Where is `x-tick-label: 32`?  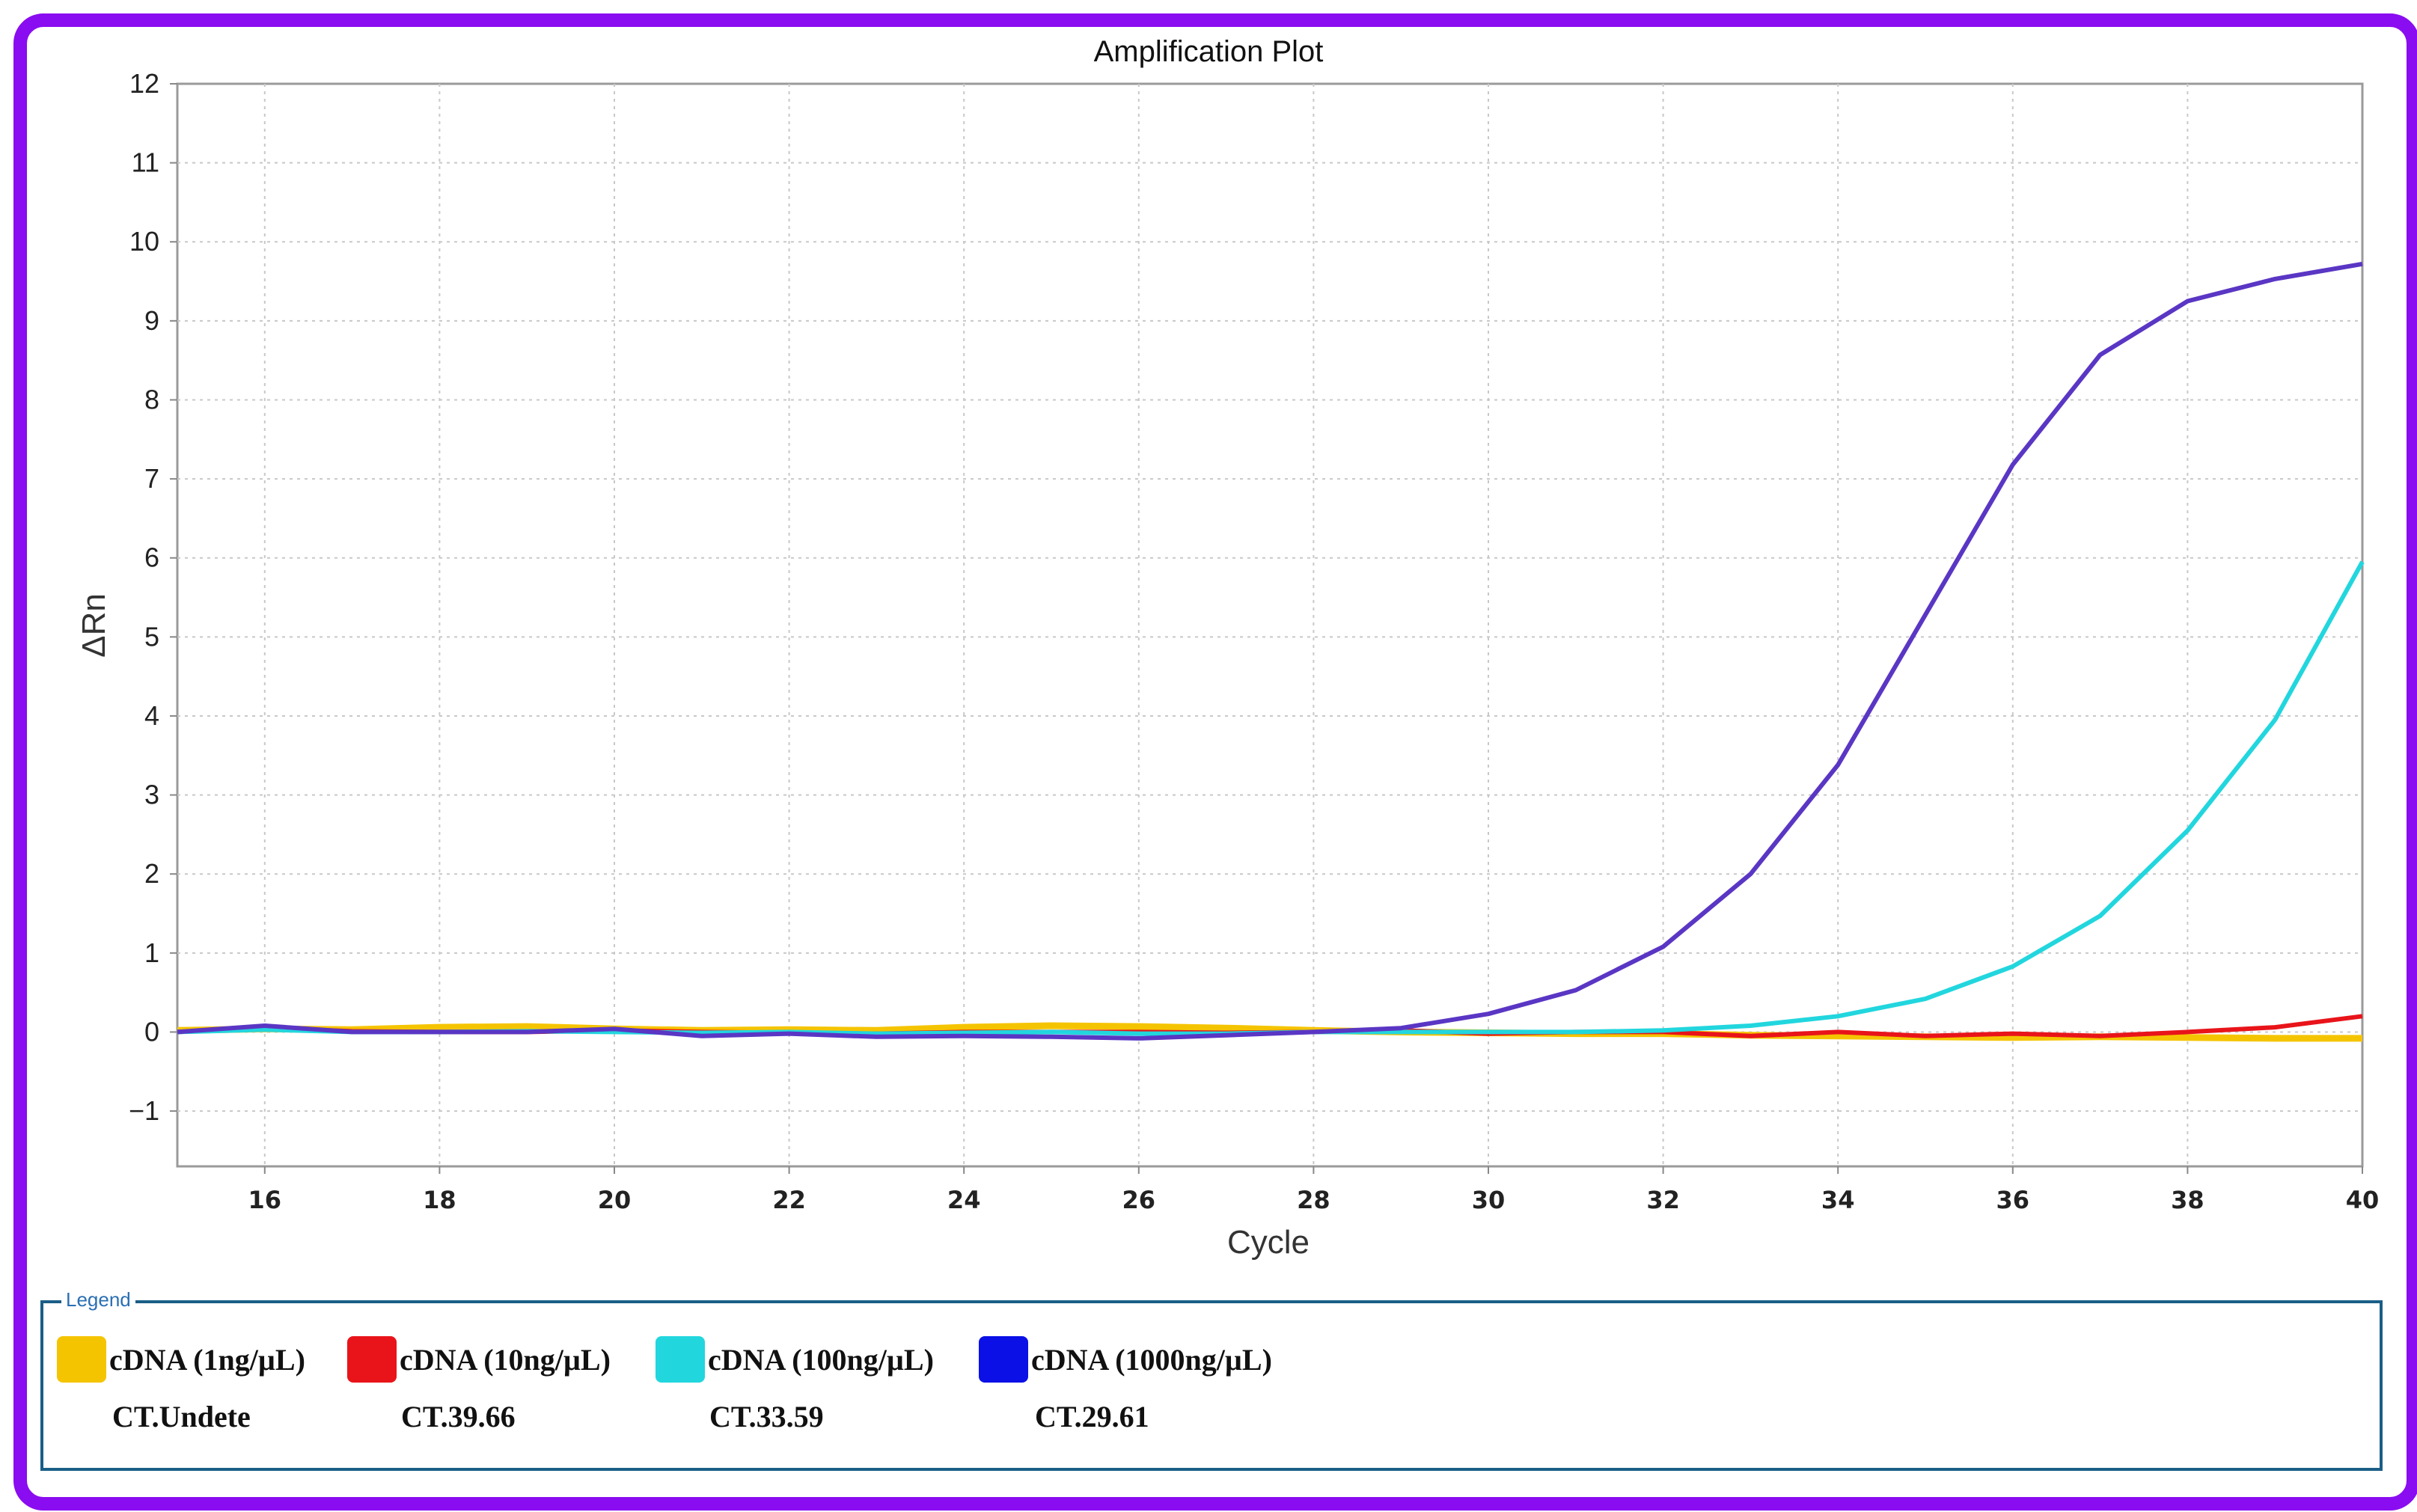
x-tick-label: 32 is located at coordinates (1663, 1200).